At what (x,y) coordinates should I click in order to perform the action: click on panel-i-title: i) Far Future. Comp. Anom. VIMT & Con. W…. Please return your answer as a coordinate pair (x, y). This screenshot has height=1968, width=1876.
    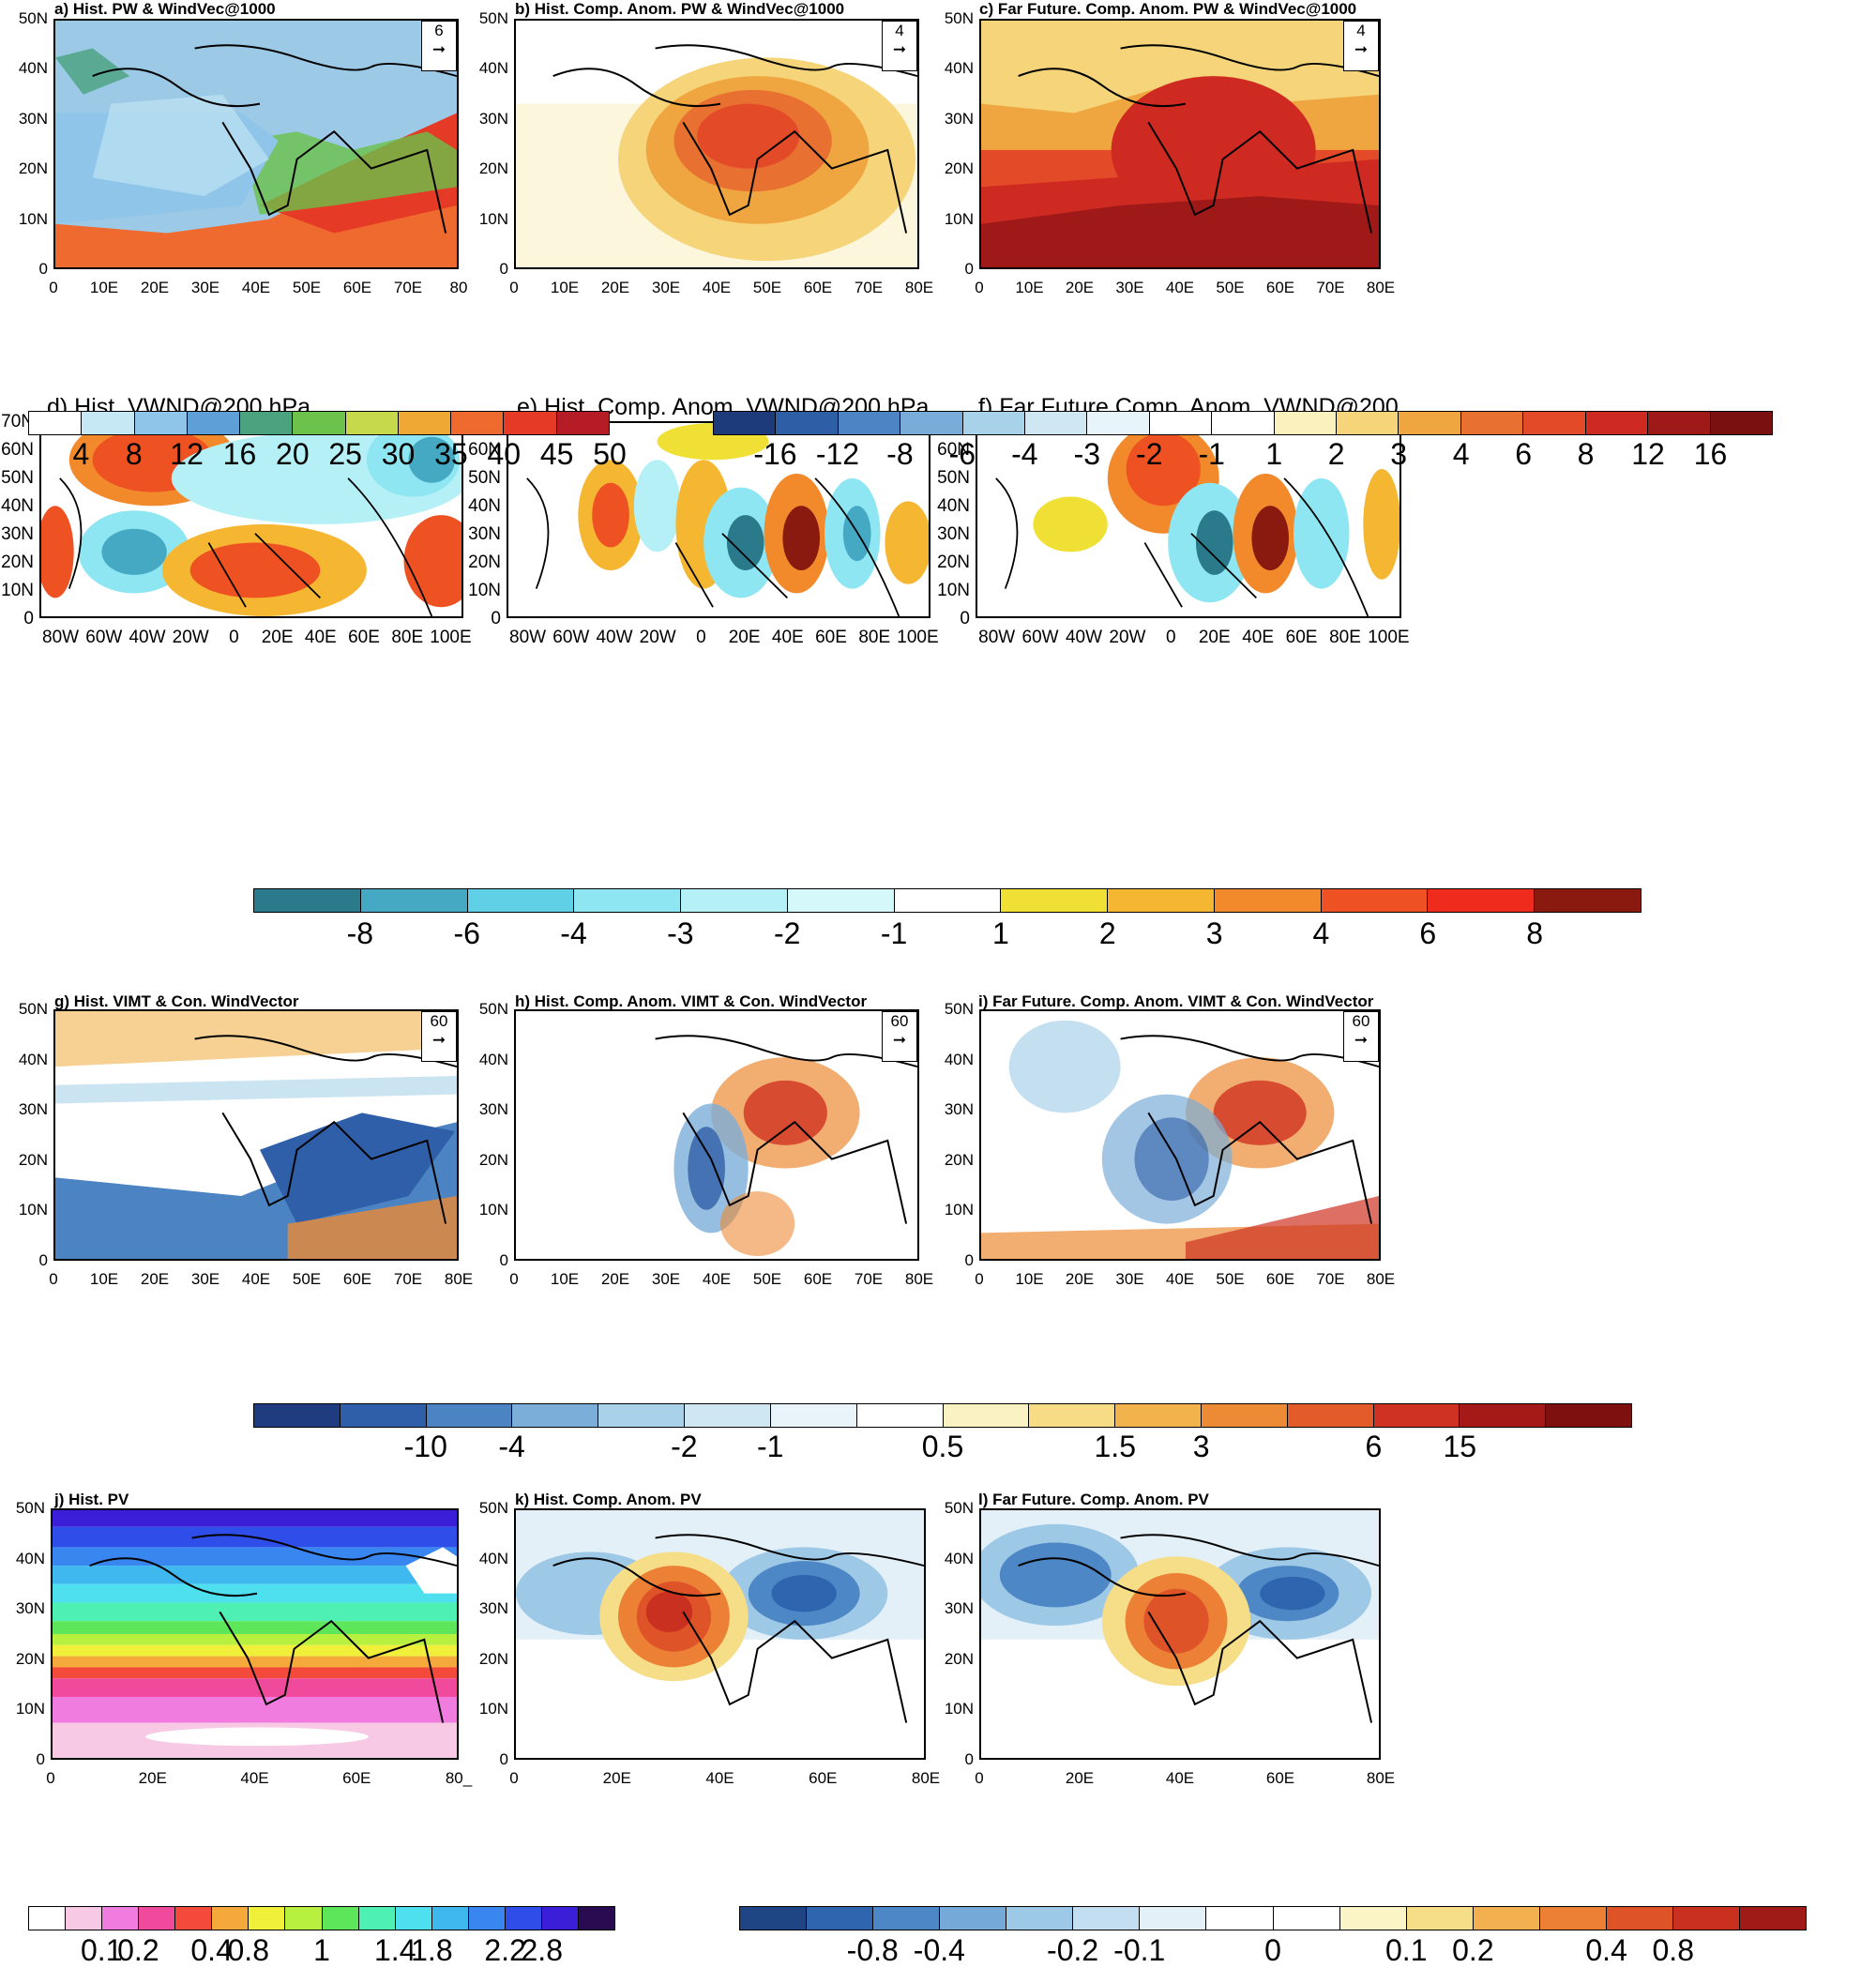
    Looking at the image, I should click on (1176, 1001).